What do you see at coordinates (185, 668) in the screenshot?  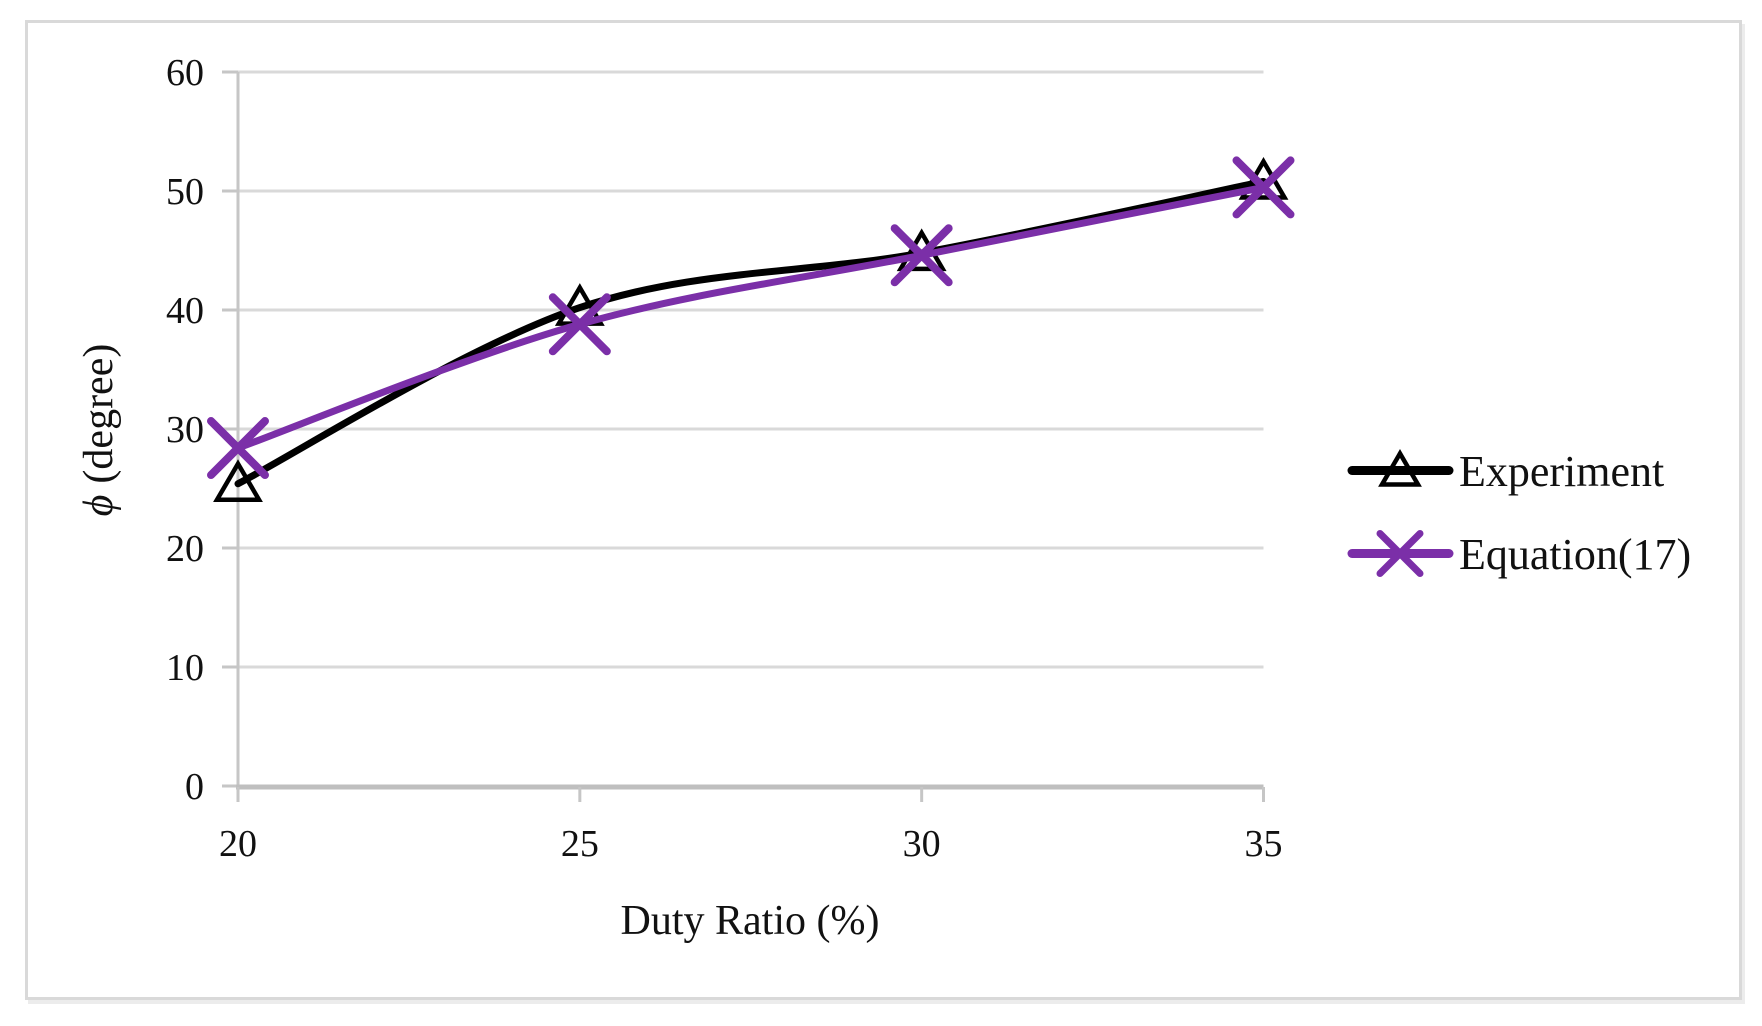 I see `y-tick-label: 10` at bounding box center [185, 668].